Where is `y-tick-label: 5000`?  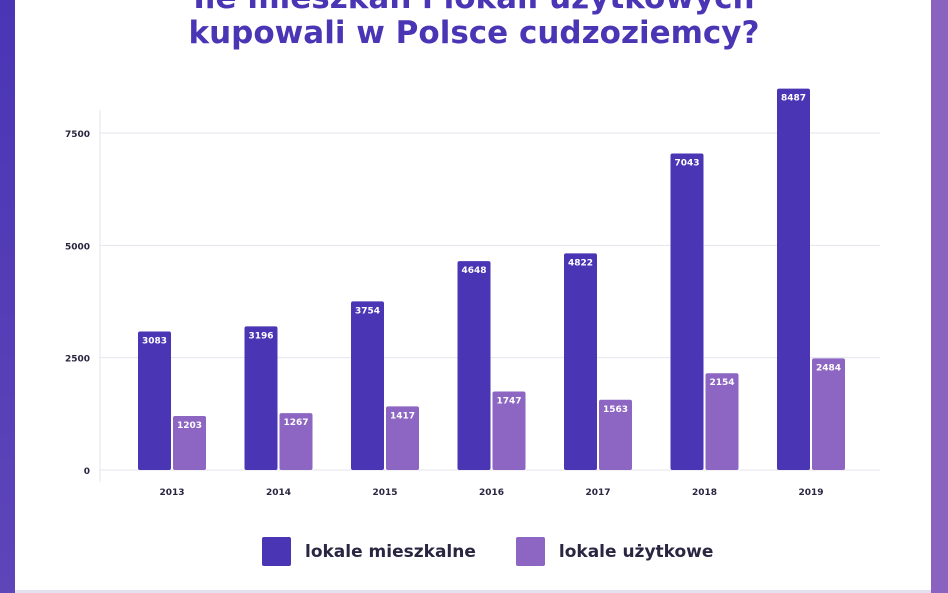 y-tick-label: 5000 is located at coordinates (77, 247).